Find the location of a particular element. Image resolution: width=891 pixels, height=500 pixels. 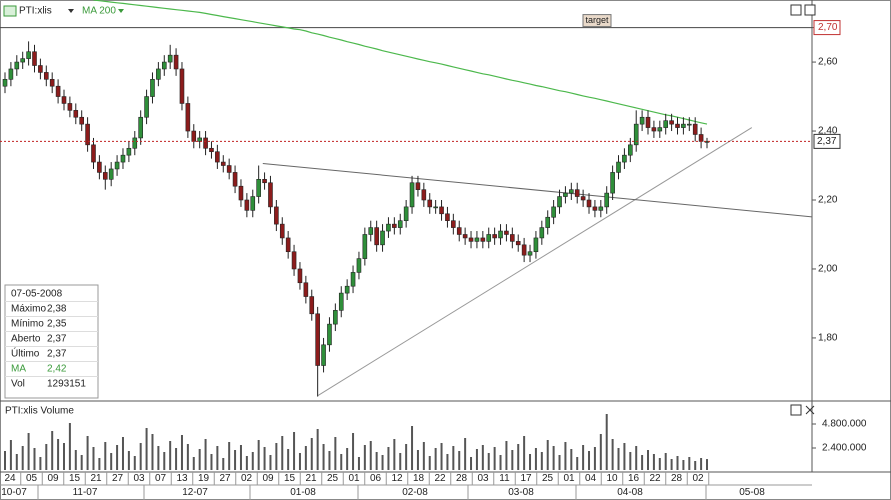

symbol-icon is located at coordinates (10, 11).